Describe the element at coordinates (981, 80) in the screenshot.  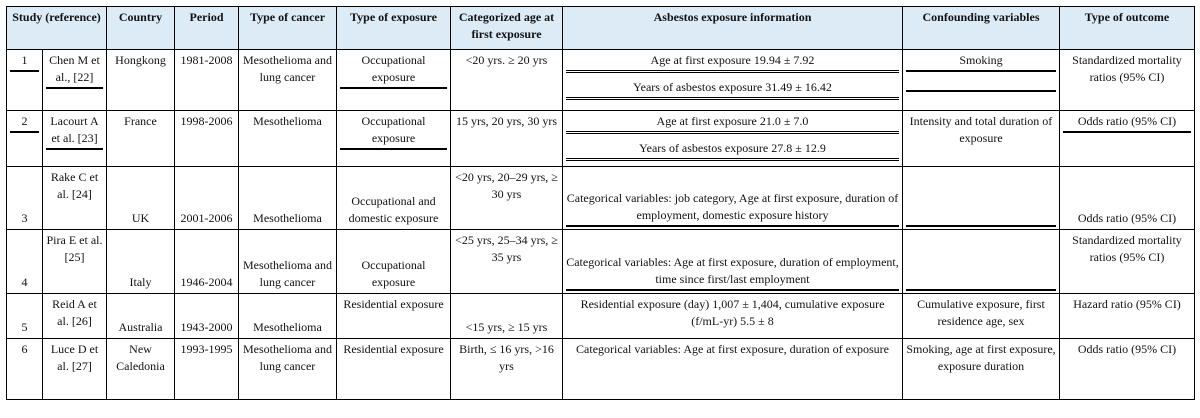
I see `confounding-cell: Smoking` at that location.